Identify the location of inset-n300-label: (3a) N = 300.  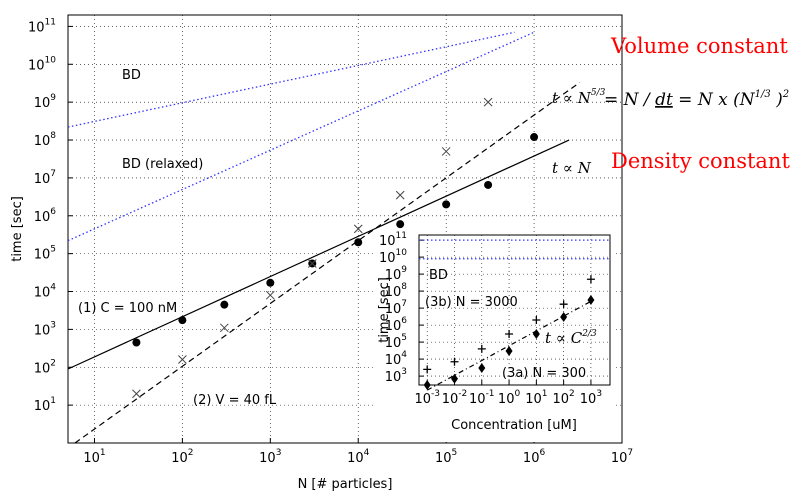
(544, 373).